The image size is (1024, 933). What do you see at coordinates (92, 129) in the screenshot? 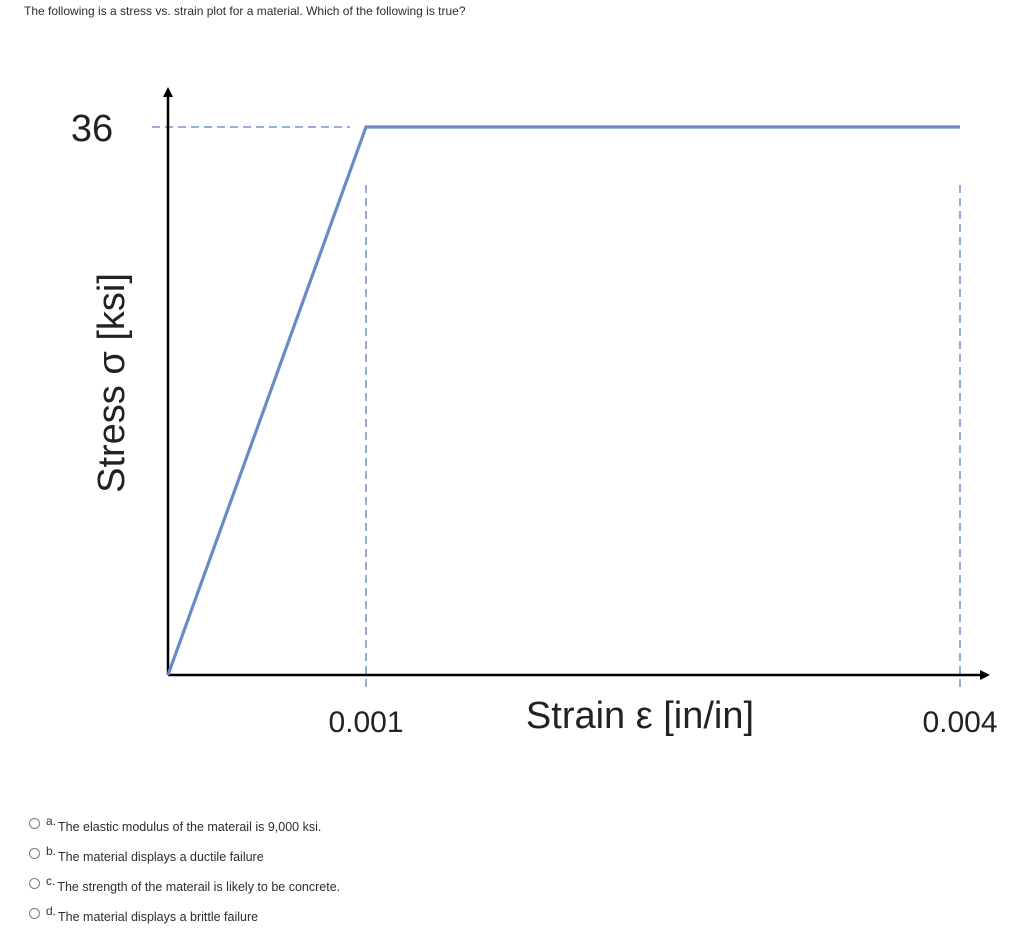
I see `y-tick-label-0: 36` at bounding box center [92, 129].